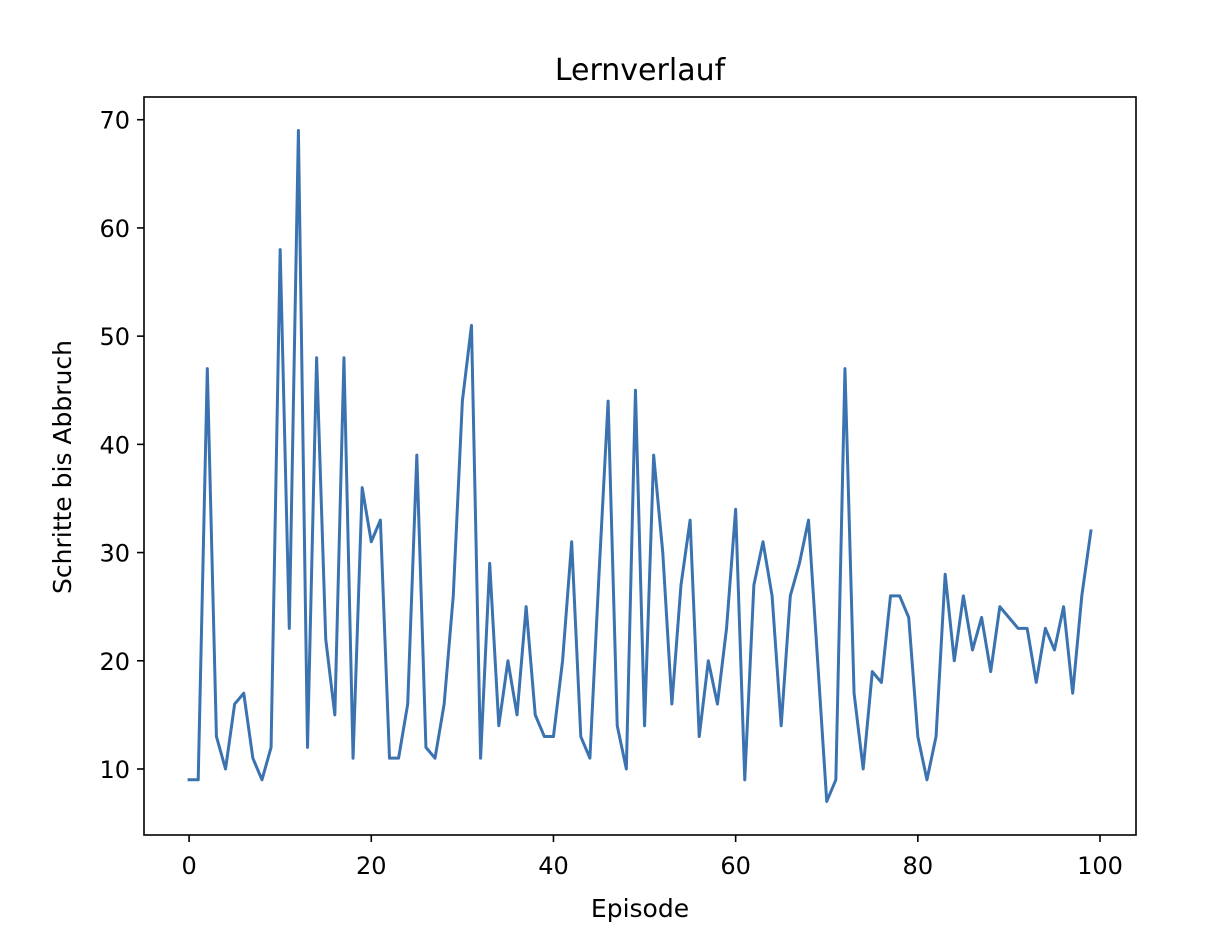 This screenshot has width=1228, height=942. What do you see at coordinates (114, 770) in the screenshot?
I see `y-tick-label: 10` at bounding box center [114, 770].